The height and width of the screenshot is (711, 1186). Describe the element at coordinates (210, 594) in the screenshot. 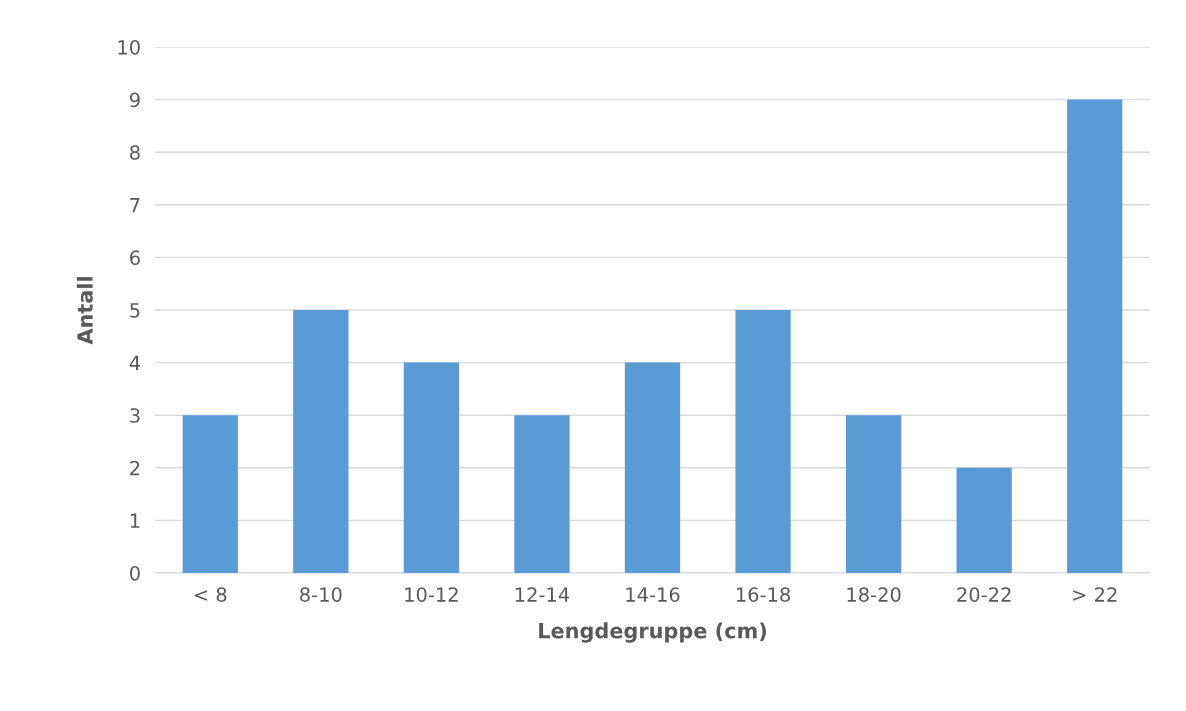

I see `x-tick-label: < 8` at that location.